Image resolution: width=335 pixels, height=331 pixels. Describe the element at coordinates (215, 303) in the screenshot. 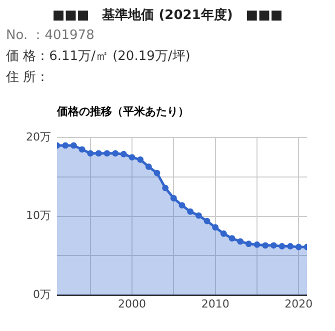

I see `x-tick-label: 2010` at that location.